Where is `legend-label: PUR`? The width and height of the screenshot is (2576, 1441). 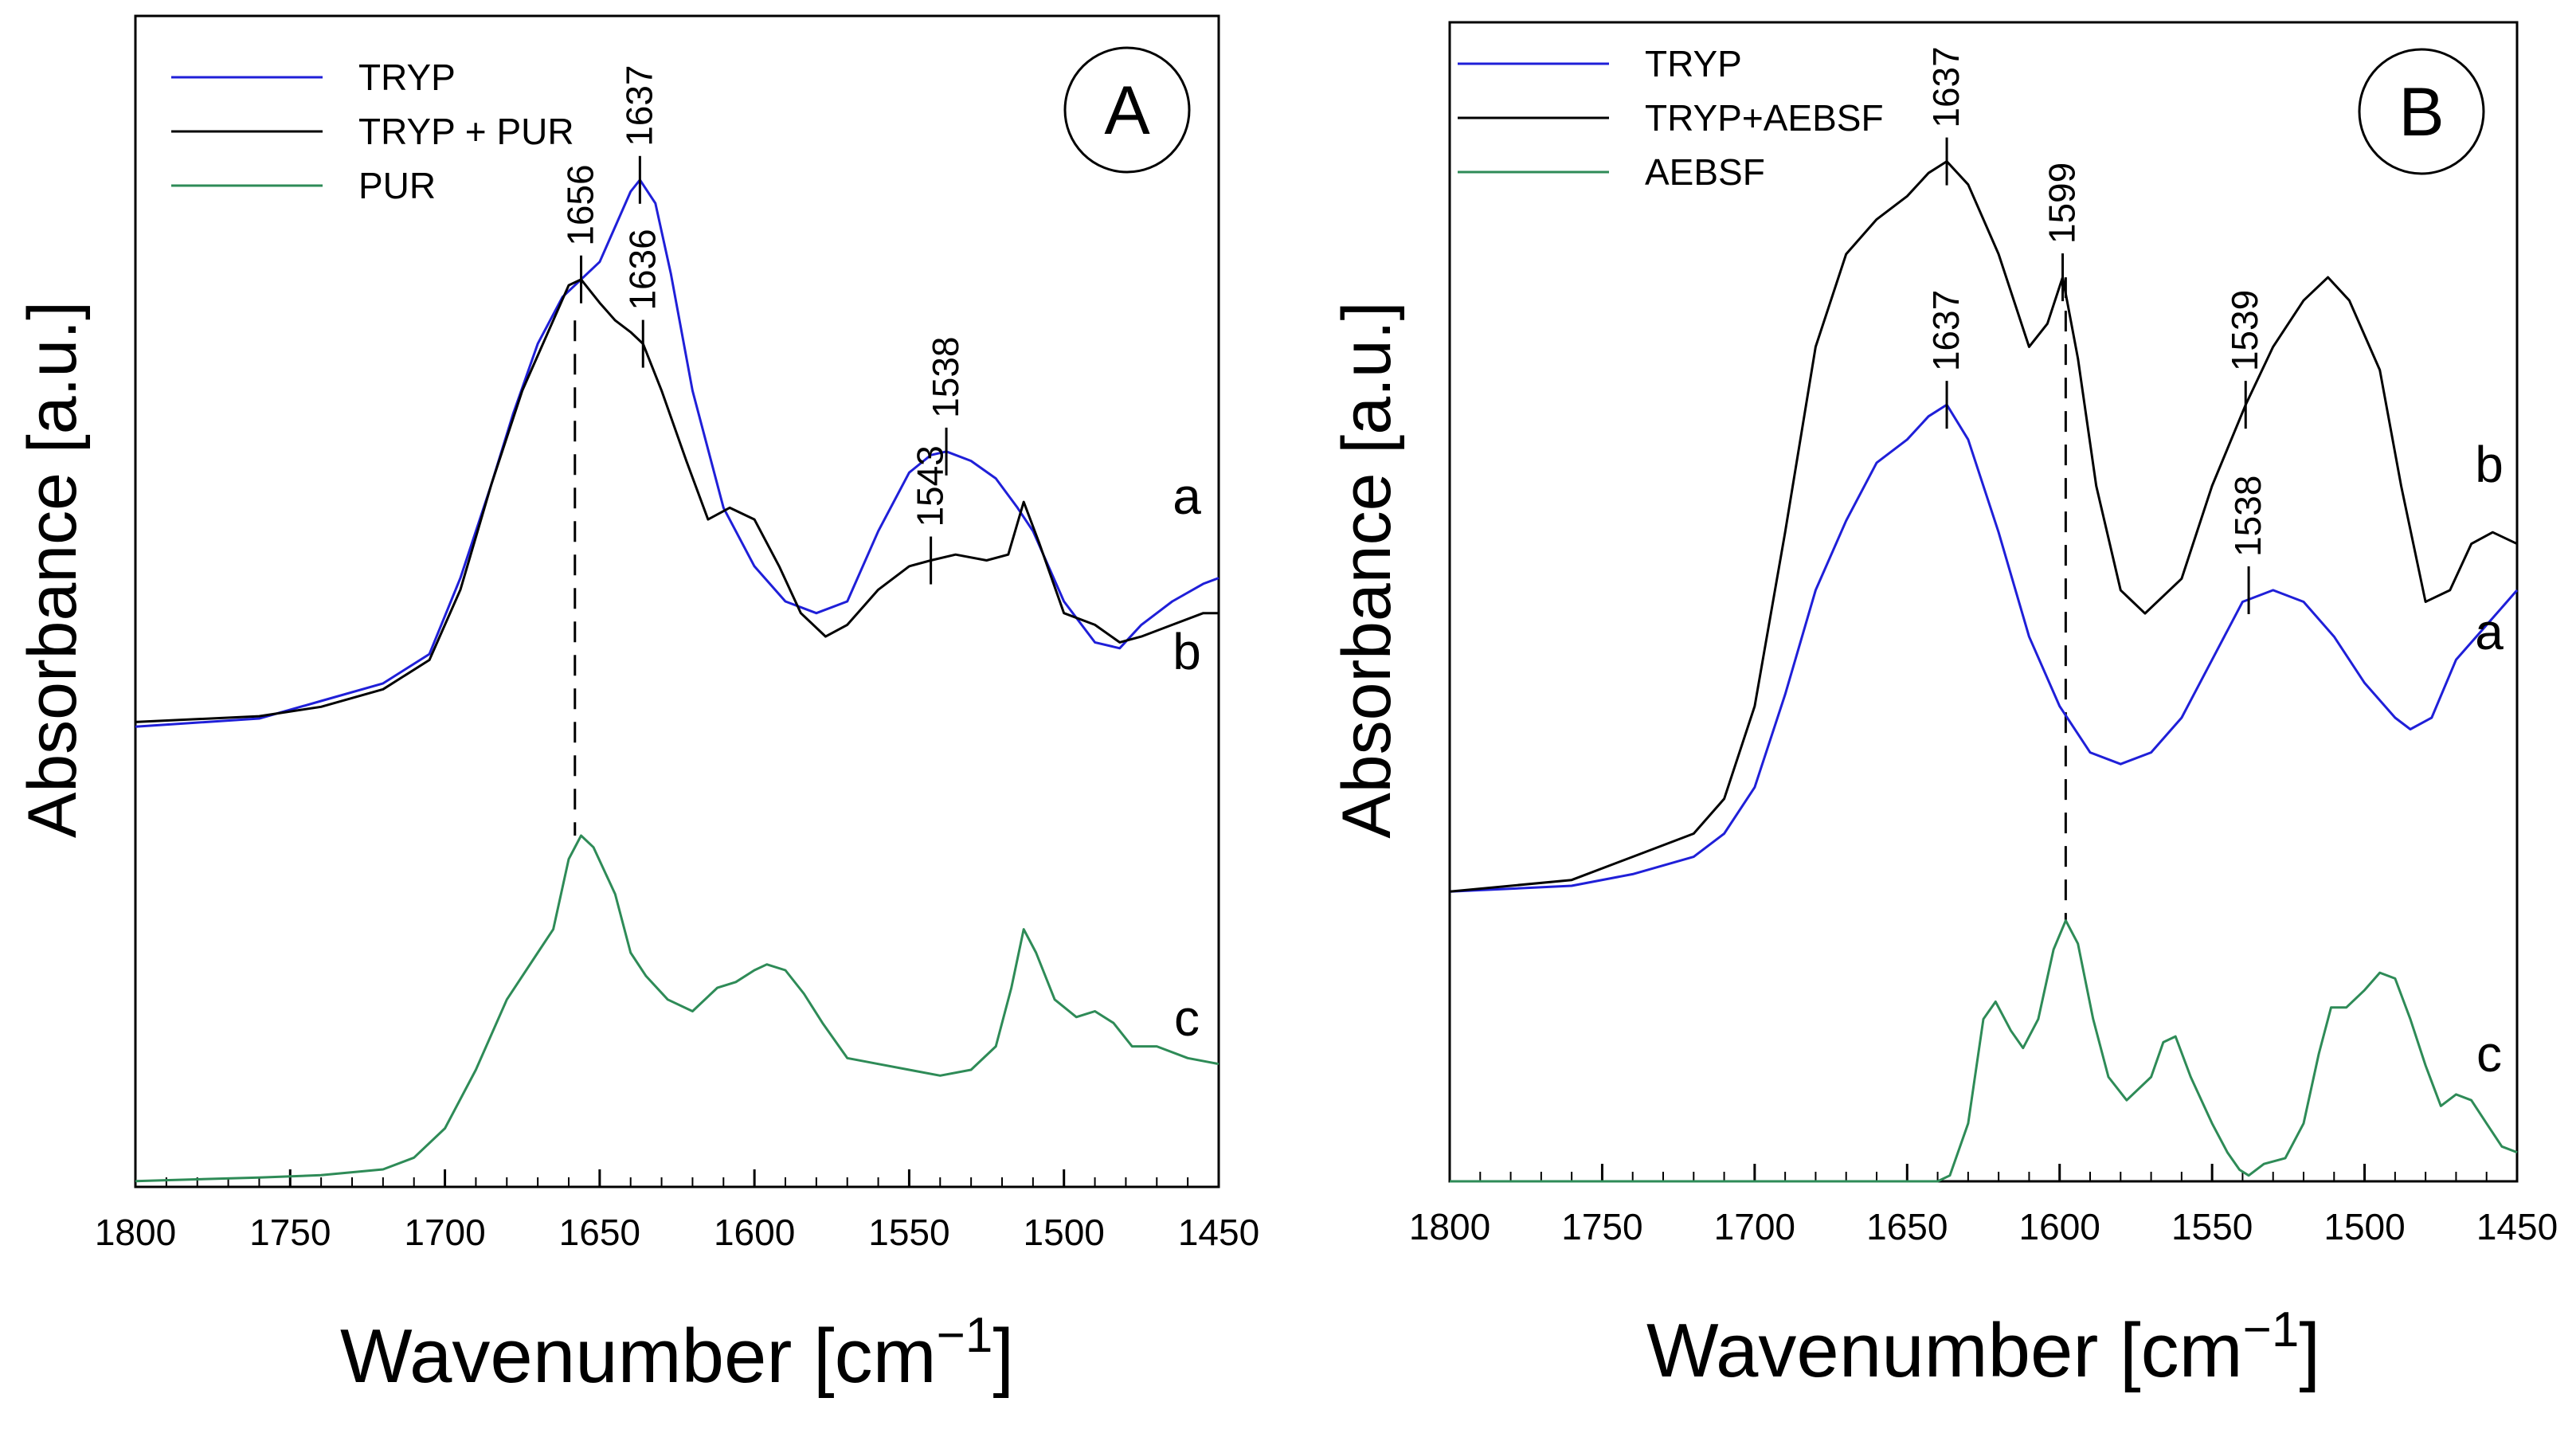
legend-label: PUR is located at coordinates (397, 185).